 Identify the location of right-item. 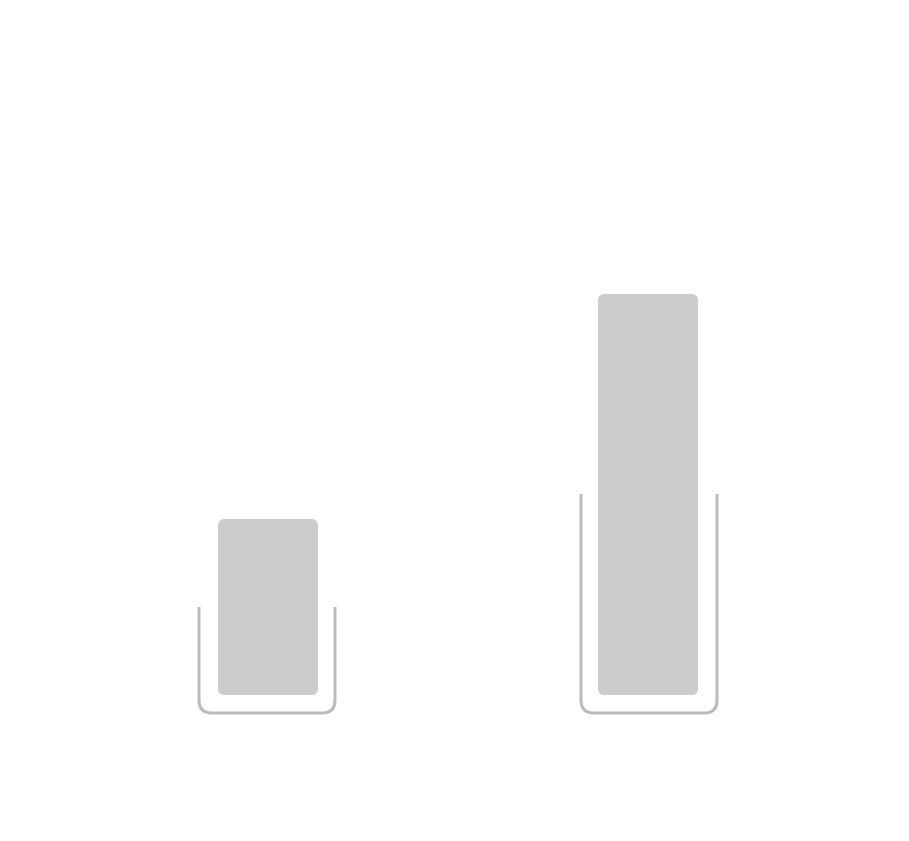
(649, 504).